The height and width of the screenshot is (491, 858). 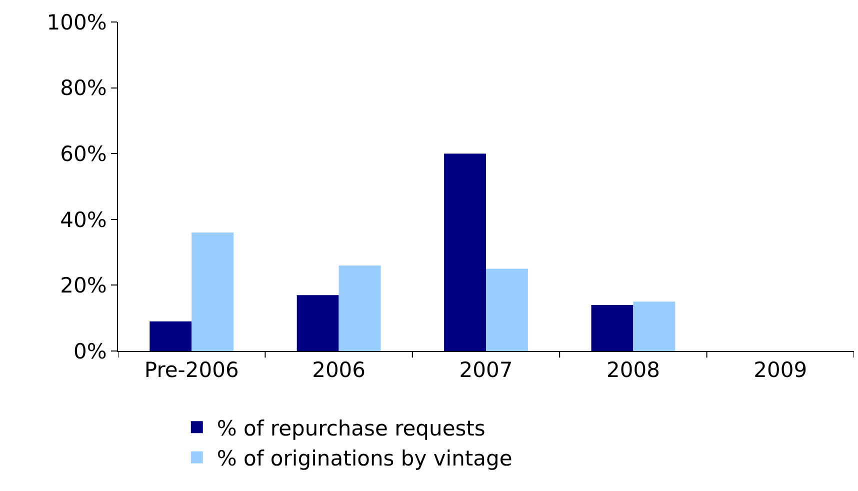 What do you see at coordinates (364, 458) in the screenshot?
I see `legend-label: % of originations by vintage` at bounding box center [364, 458].